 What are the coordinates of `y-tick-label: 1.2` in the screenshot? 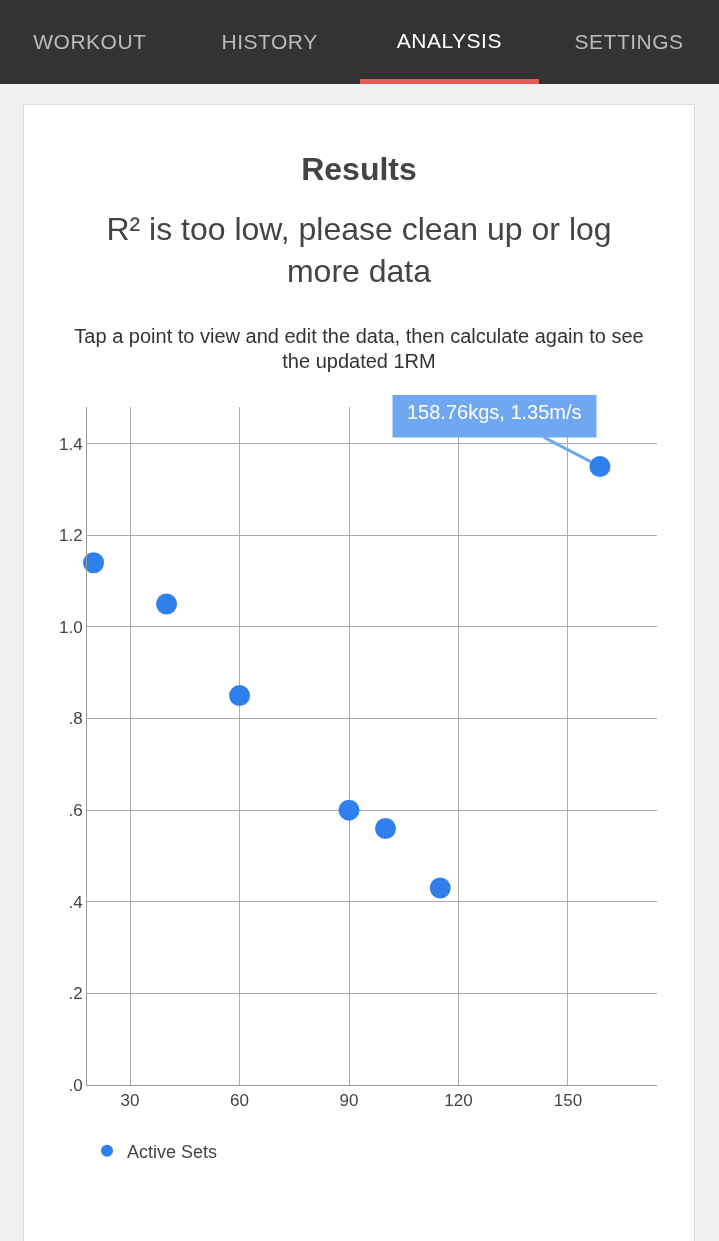 It's located at (70, 536).